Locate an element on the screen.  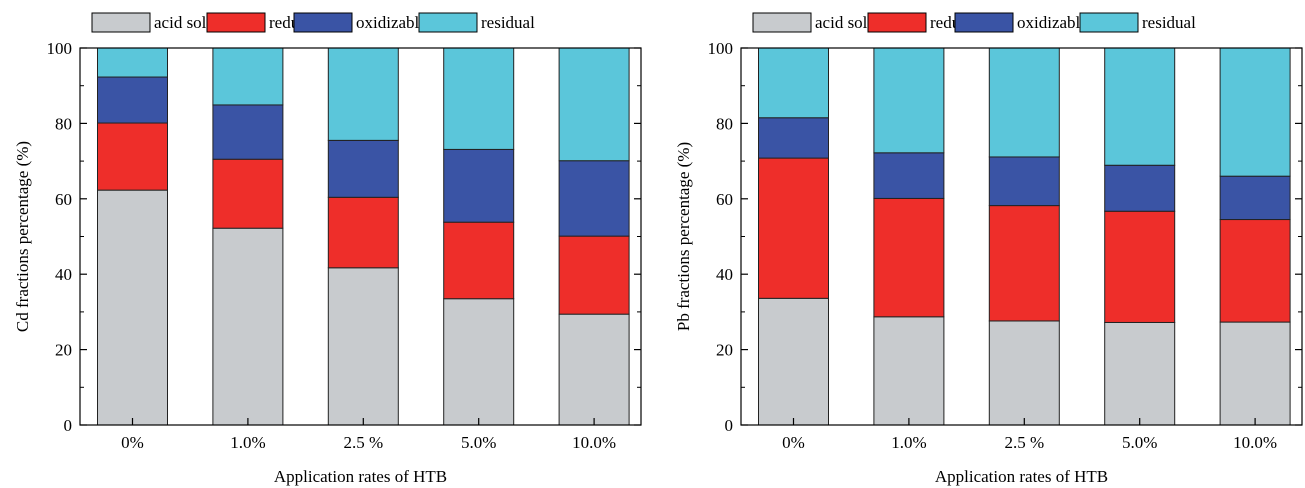
y-axis-title: Pb fractions percentage (%) is located at coordinates (683, 236).